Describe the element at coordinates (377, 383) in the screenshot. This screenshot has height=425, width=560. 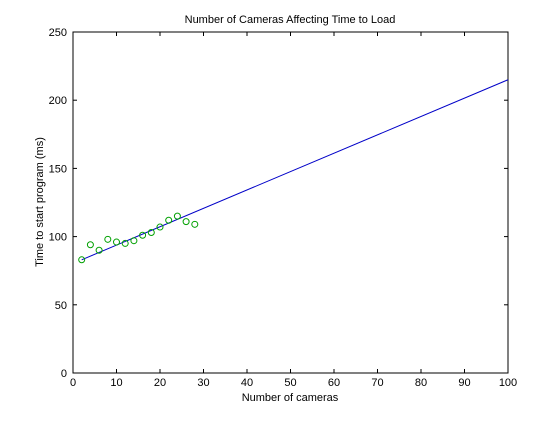
I see `x-tick-label: 70` at that location.